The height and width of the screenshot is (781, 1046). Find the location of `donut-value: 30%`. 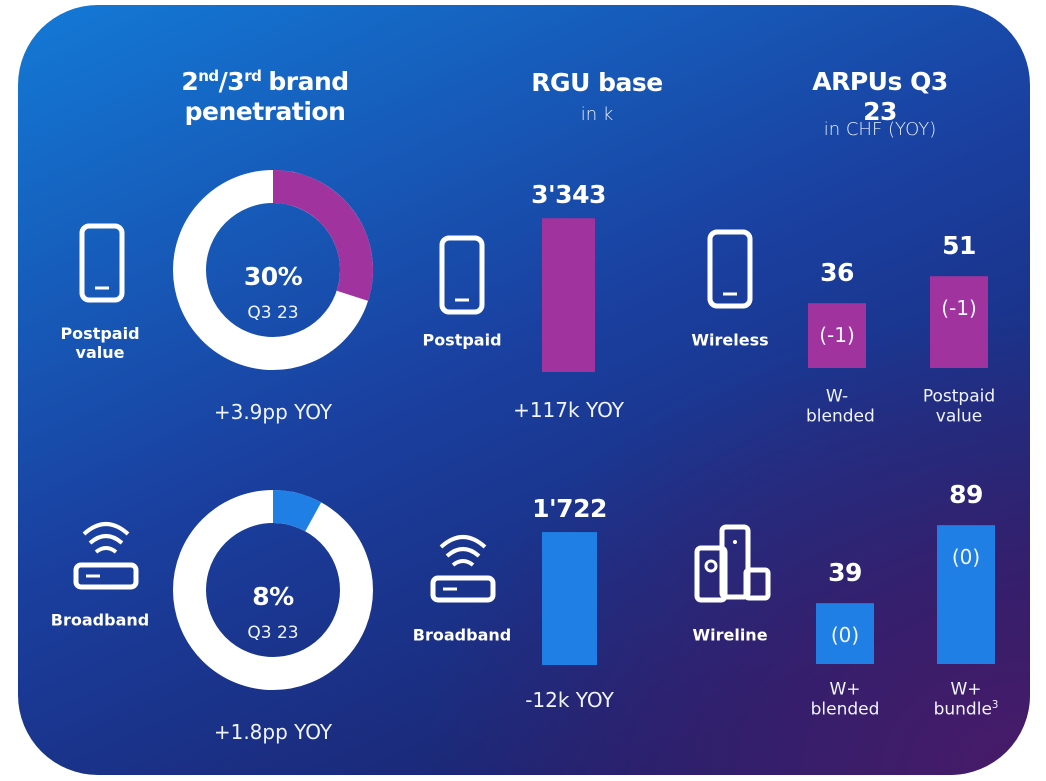

donut-value: 30% is located at coordinates (273, 276).